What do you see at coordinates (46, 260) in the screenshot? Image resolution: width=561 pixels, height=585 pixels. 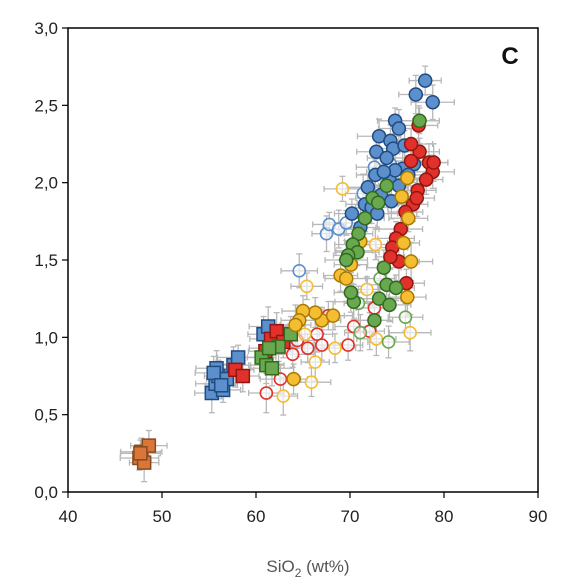 I see `y-tick-label: 1,5` at bounding box center [46, 260].